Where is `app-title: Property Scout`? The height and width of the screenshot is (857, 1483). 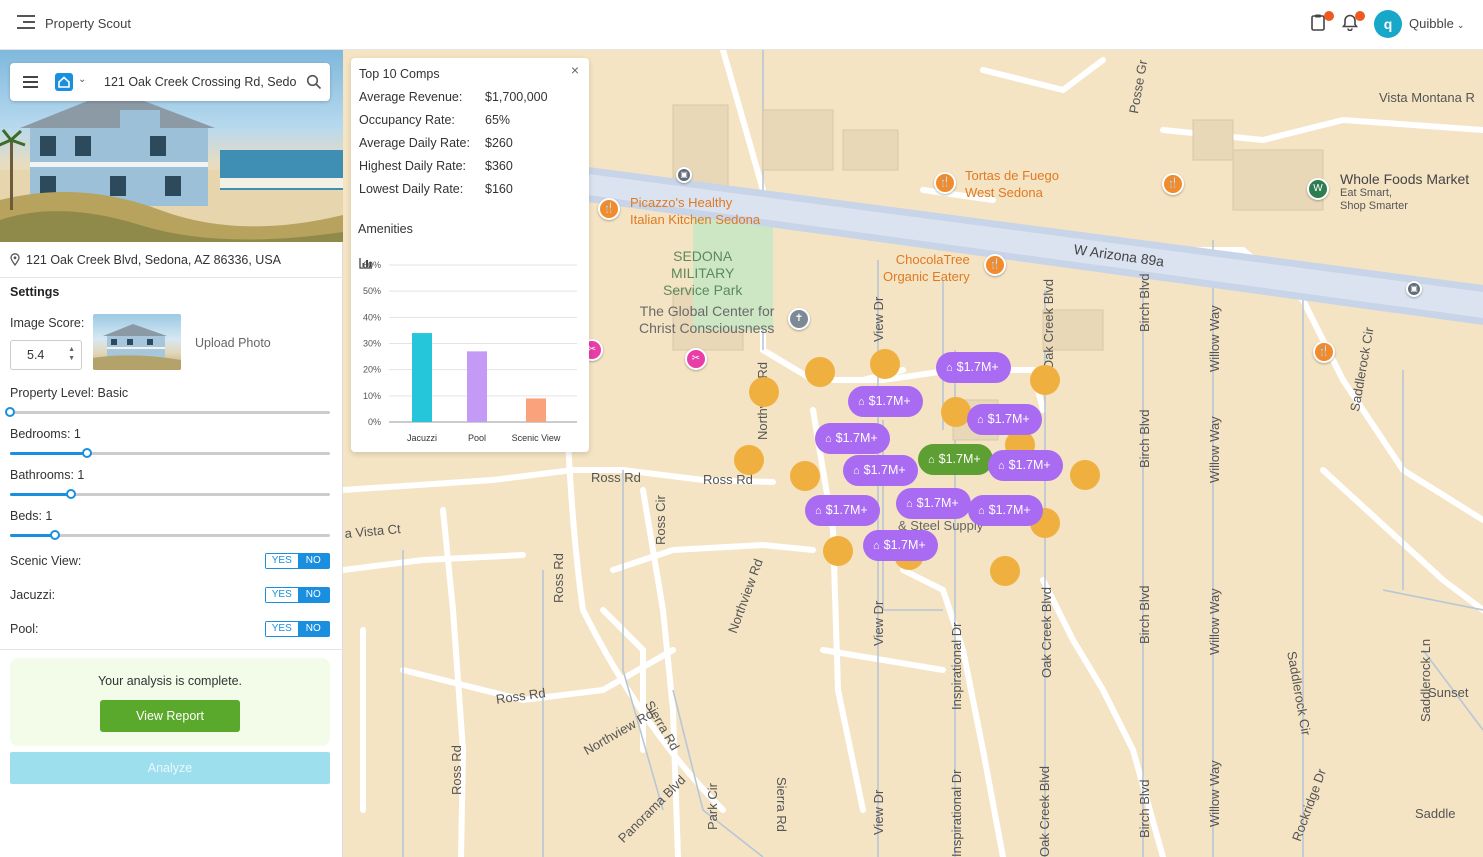 app-title: Property Scout is located at coordinates (88, 23).